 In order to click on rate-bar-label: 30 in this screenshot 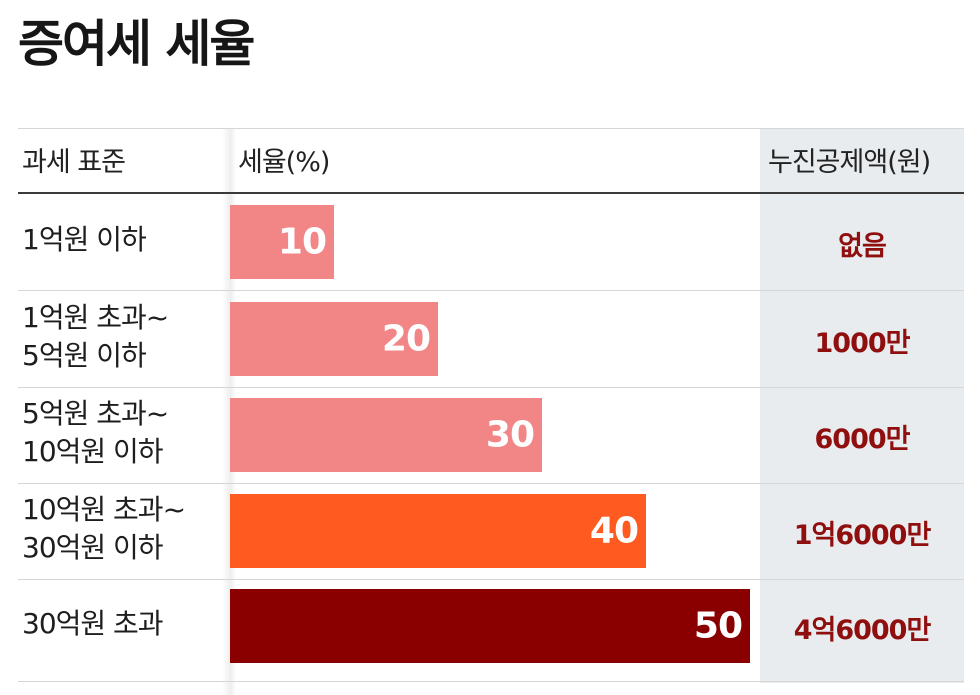, I will do `click(510, 435)`.